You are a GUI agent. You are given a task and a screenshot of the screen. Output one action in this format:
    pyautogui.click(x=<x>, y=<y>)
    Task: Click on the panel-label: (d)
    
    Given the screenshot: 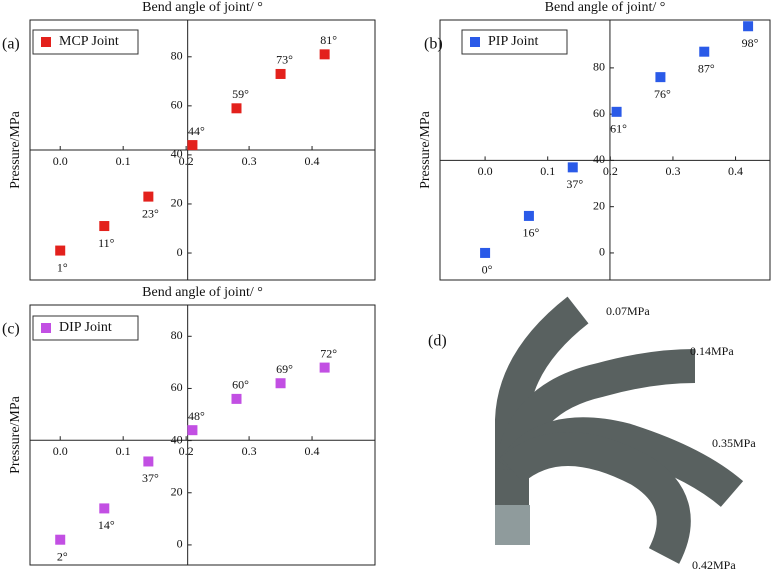 What is the action you would take?
    pyautogui.click(x=437, y=341)
    